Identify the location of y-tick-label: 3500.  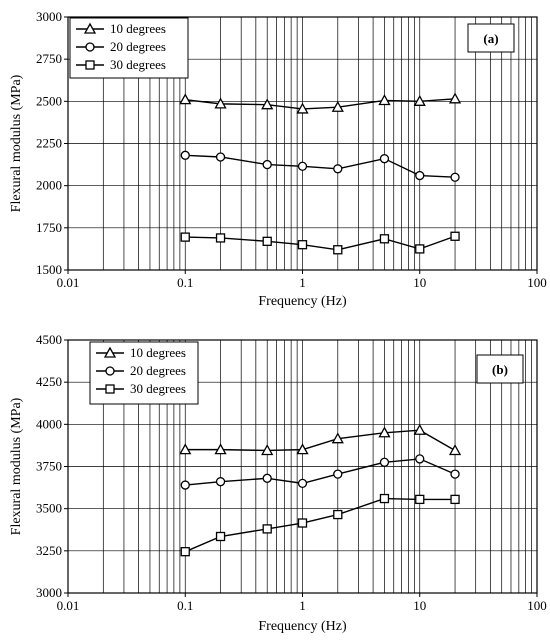
(49, 508).